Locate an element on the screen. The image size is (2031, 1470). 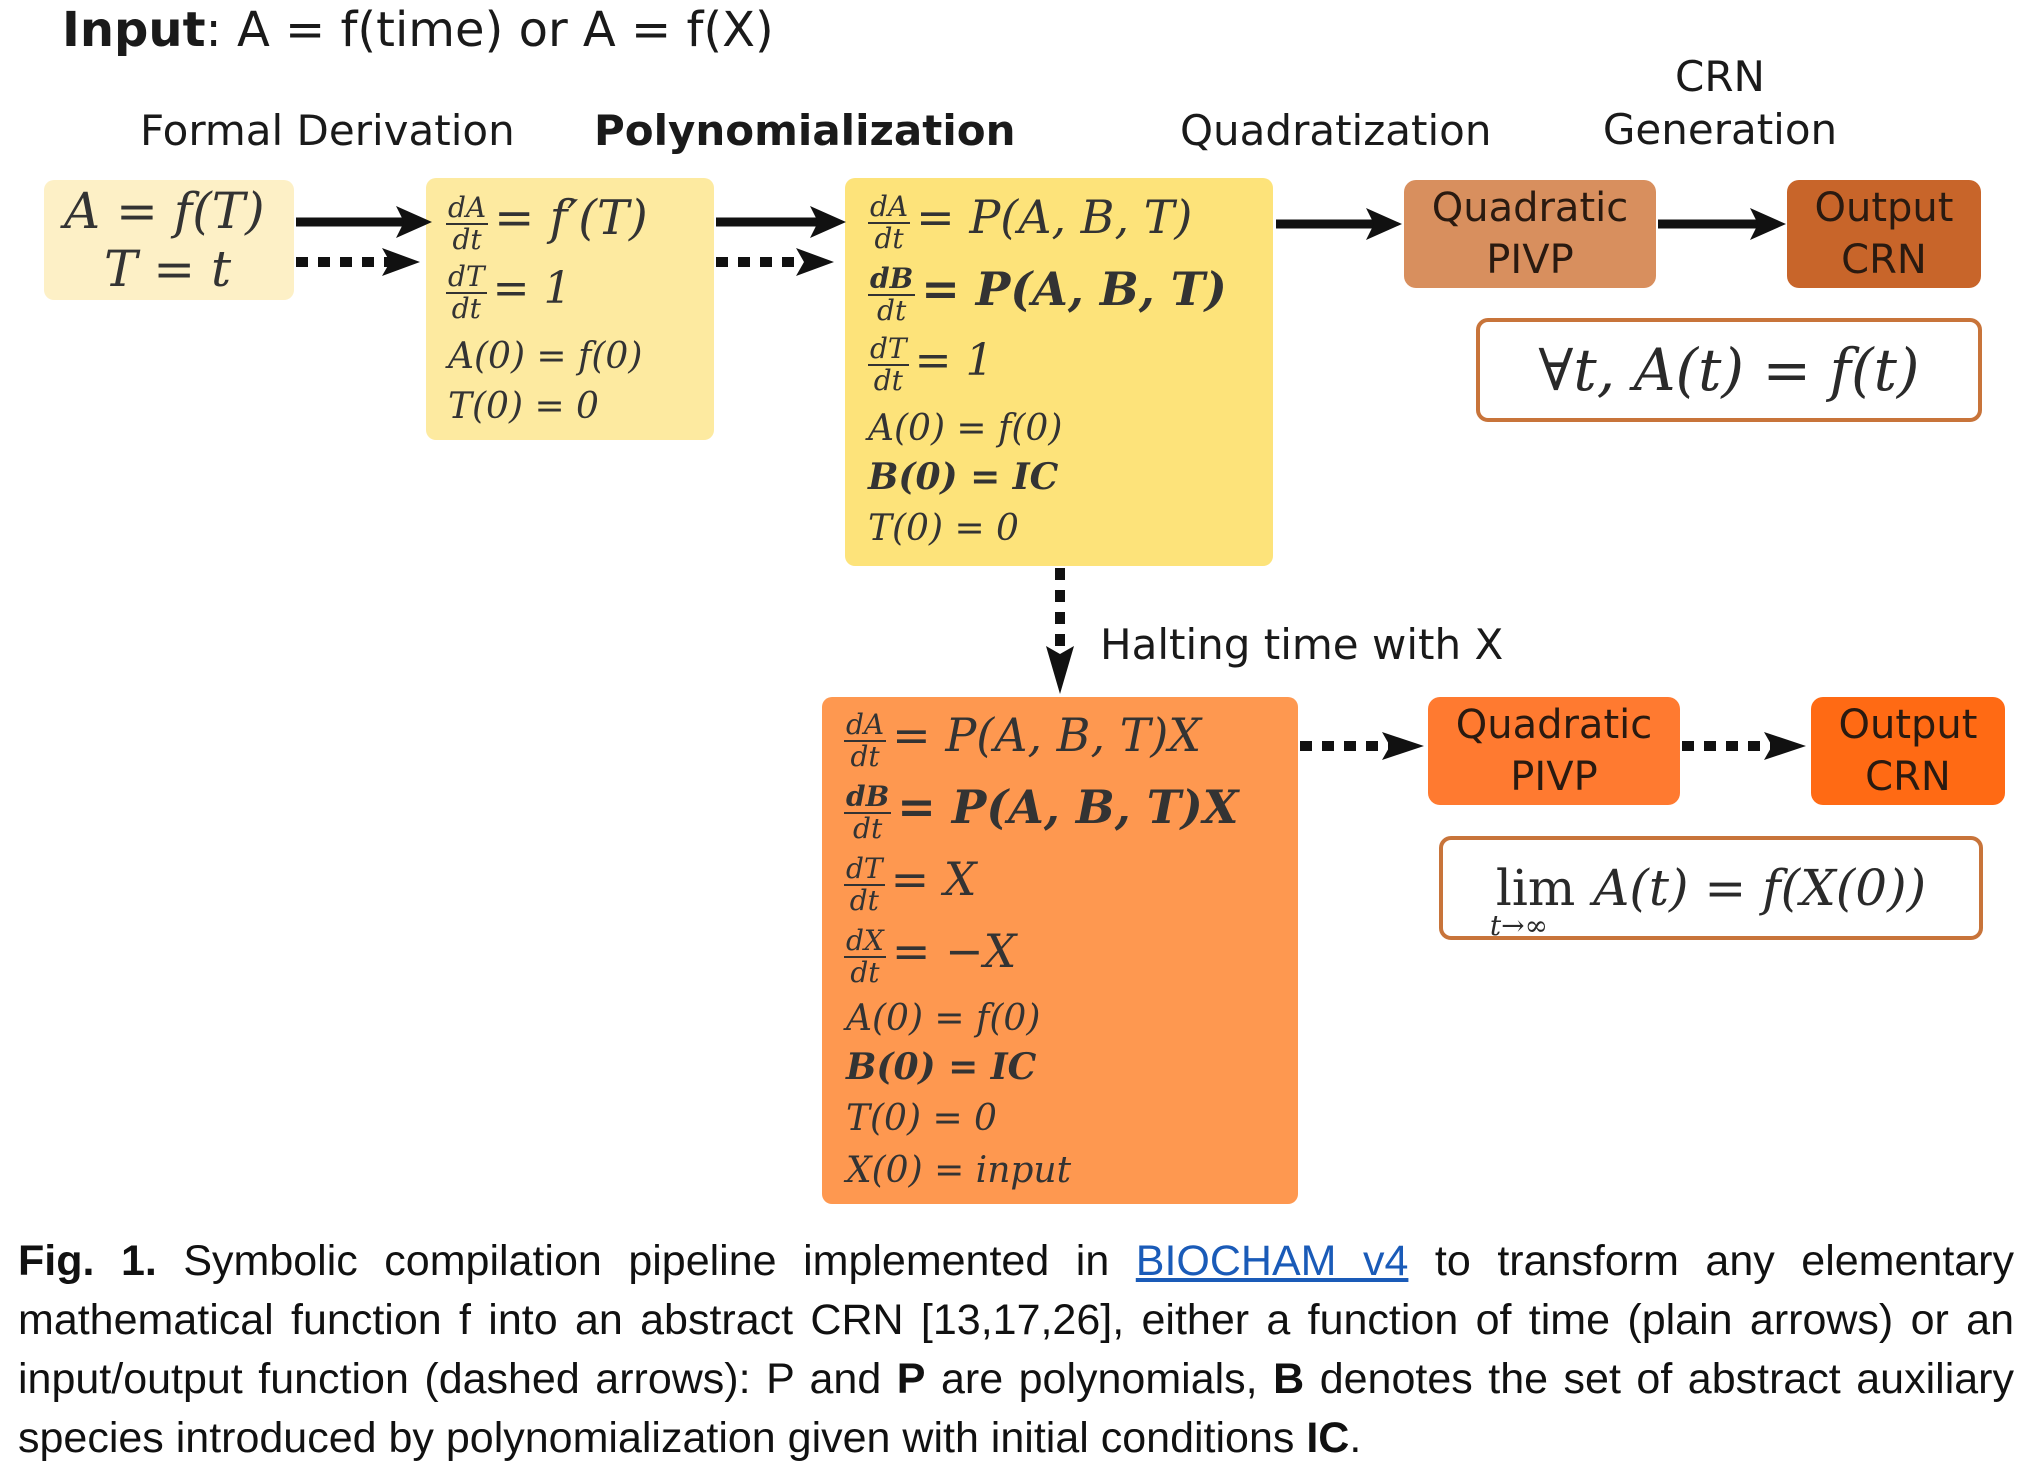
stage-quadratization: Quadratization is located at coordinates (1336, 130).